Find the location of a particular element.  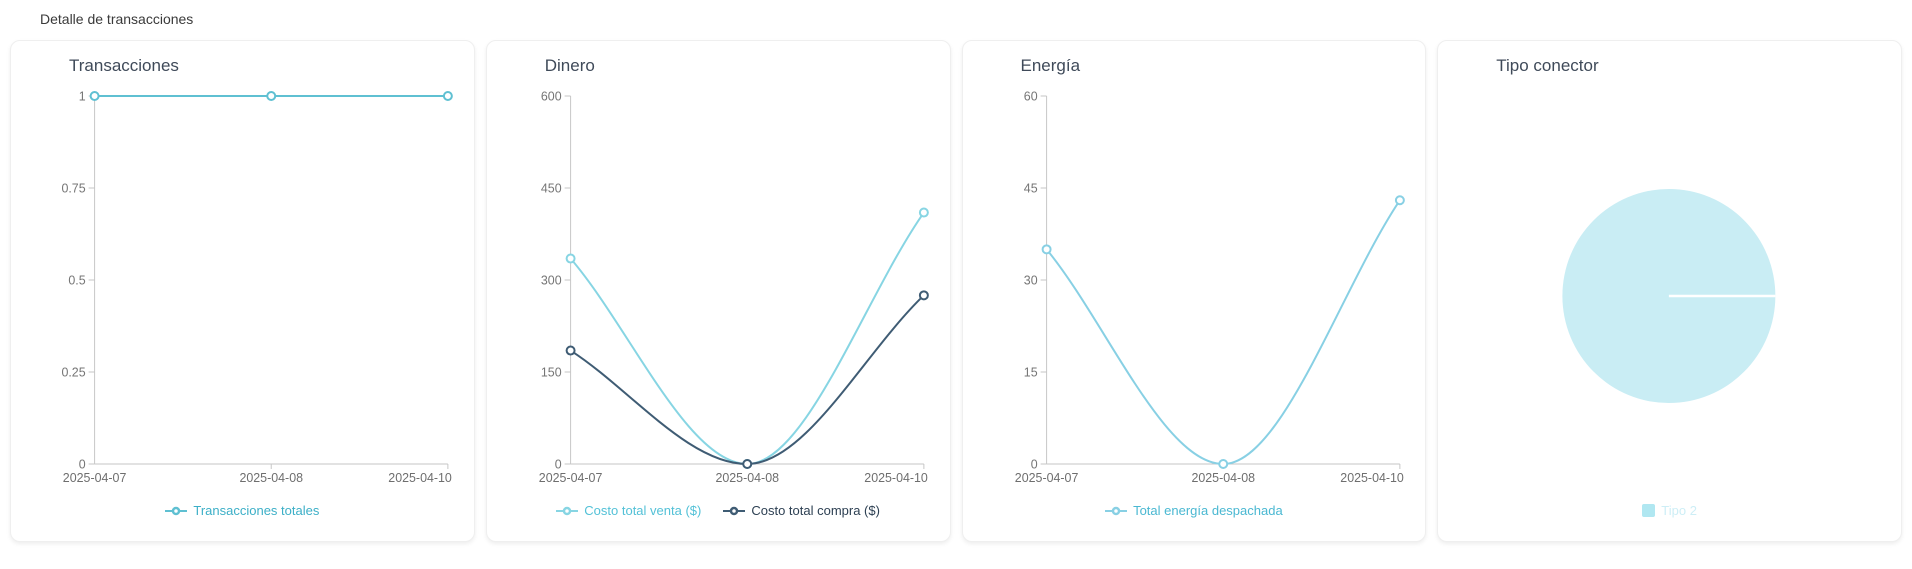

legend-swatch-icon is located at coordinates (1649, 510).